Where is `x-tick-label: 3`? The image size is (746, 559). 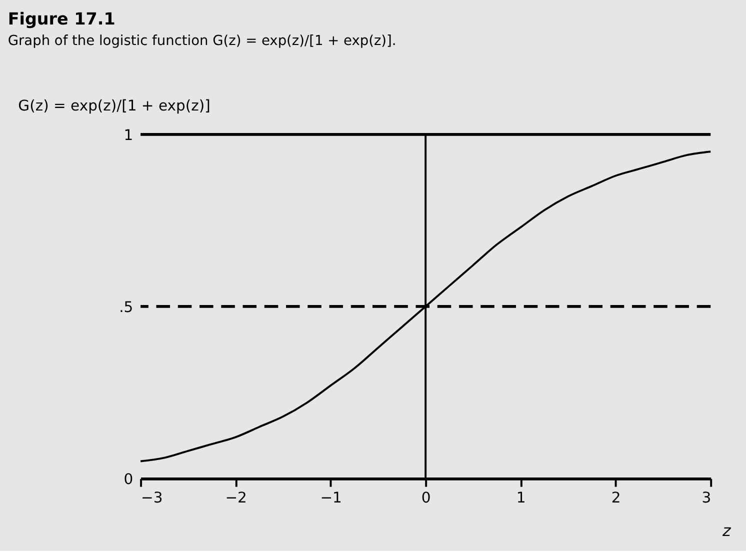 x-tick-label: 3 is located at coordinates (707, 498).